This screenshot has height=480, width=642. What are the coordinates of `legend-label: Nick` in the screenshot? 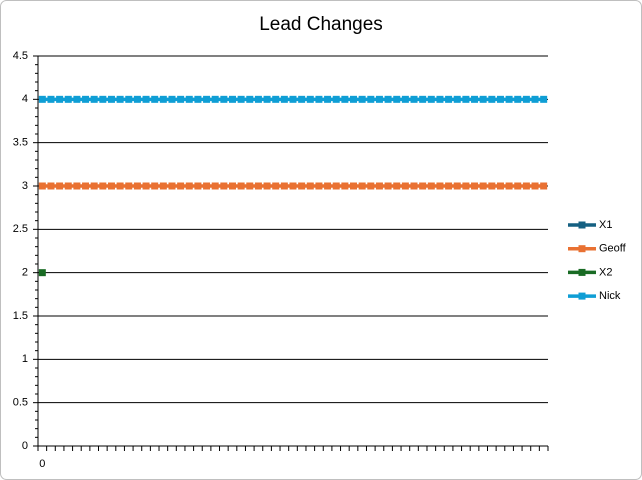 It's located at (610, 296).